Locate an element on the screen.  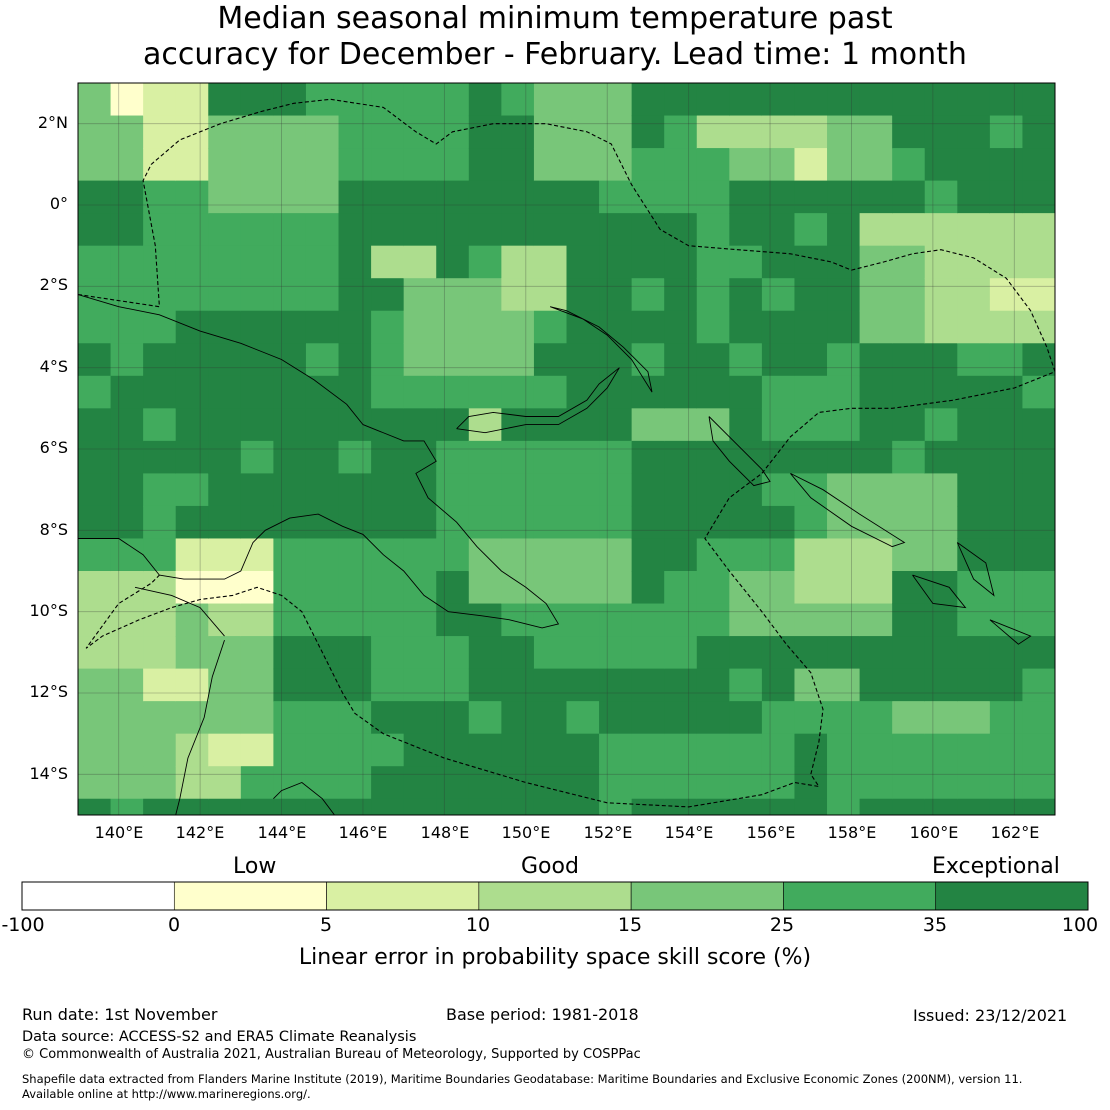
lat-label: 12°S is located at coordinates (48, 691).